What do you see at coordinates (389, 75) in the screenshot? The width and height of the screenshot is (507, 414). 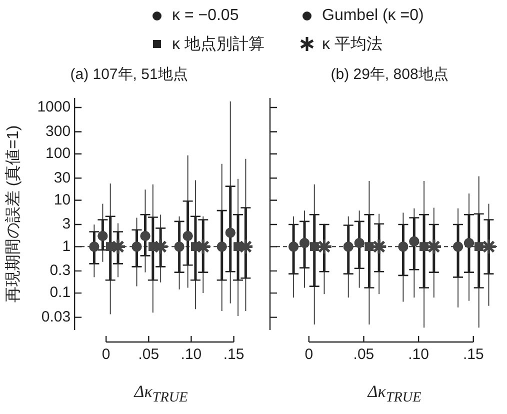 I see `chart-title: (b) 29年, 808地点` at bounding box center [389, 75].